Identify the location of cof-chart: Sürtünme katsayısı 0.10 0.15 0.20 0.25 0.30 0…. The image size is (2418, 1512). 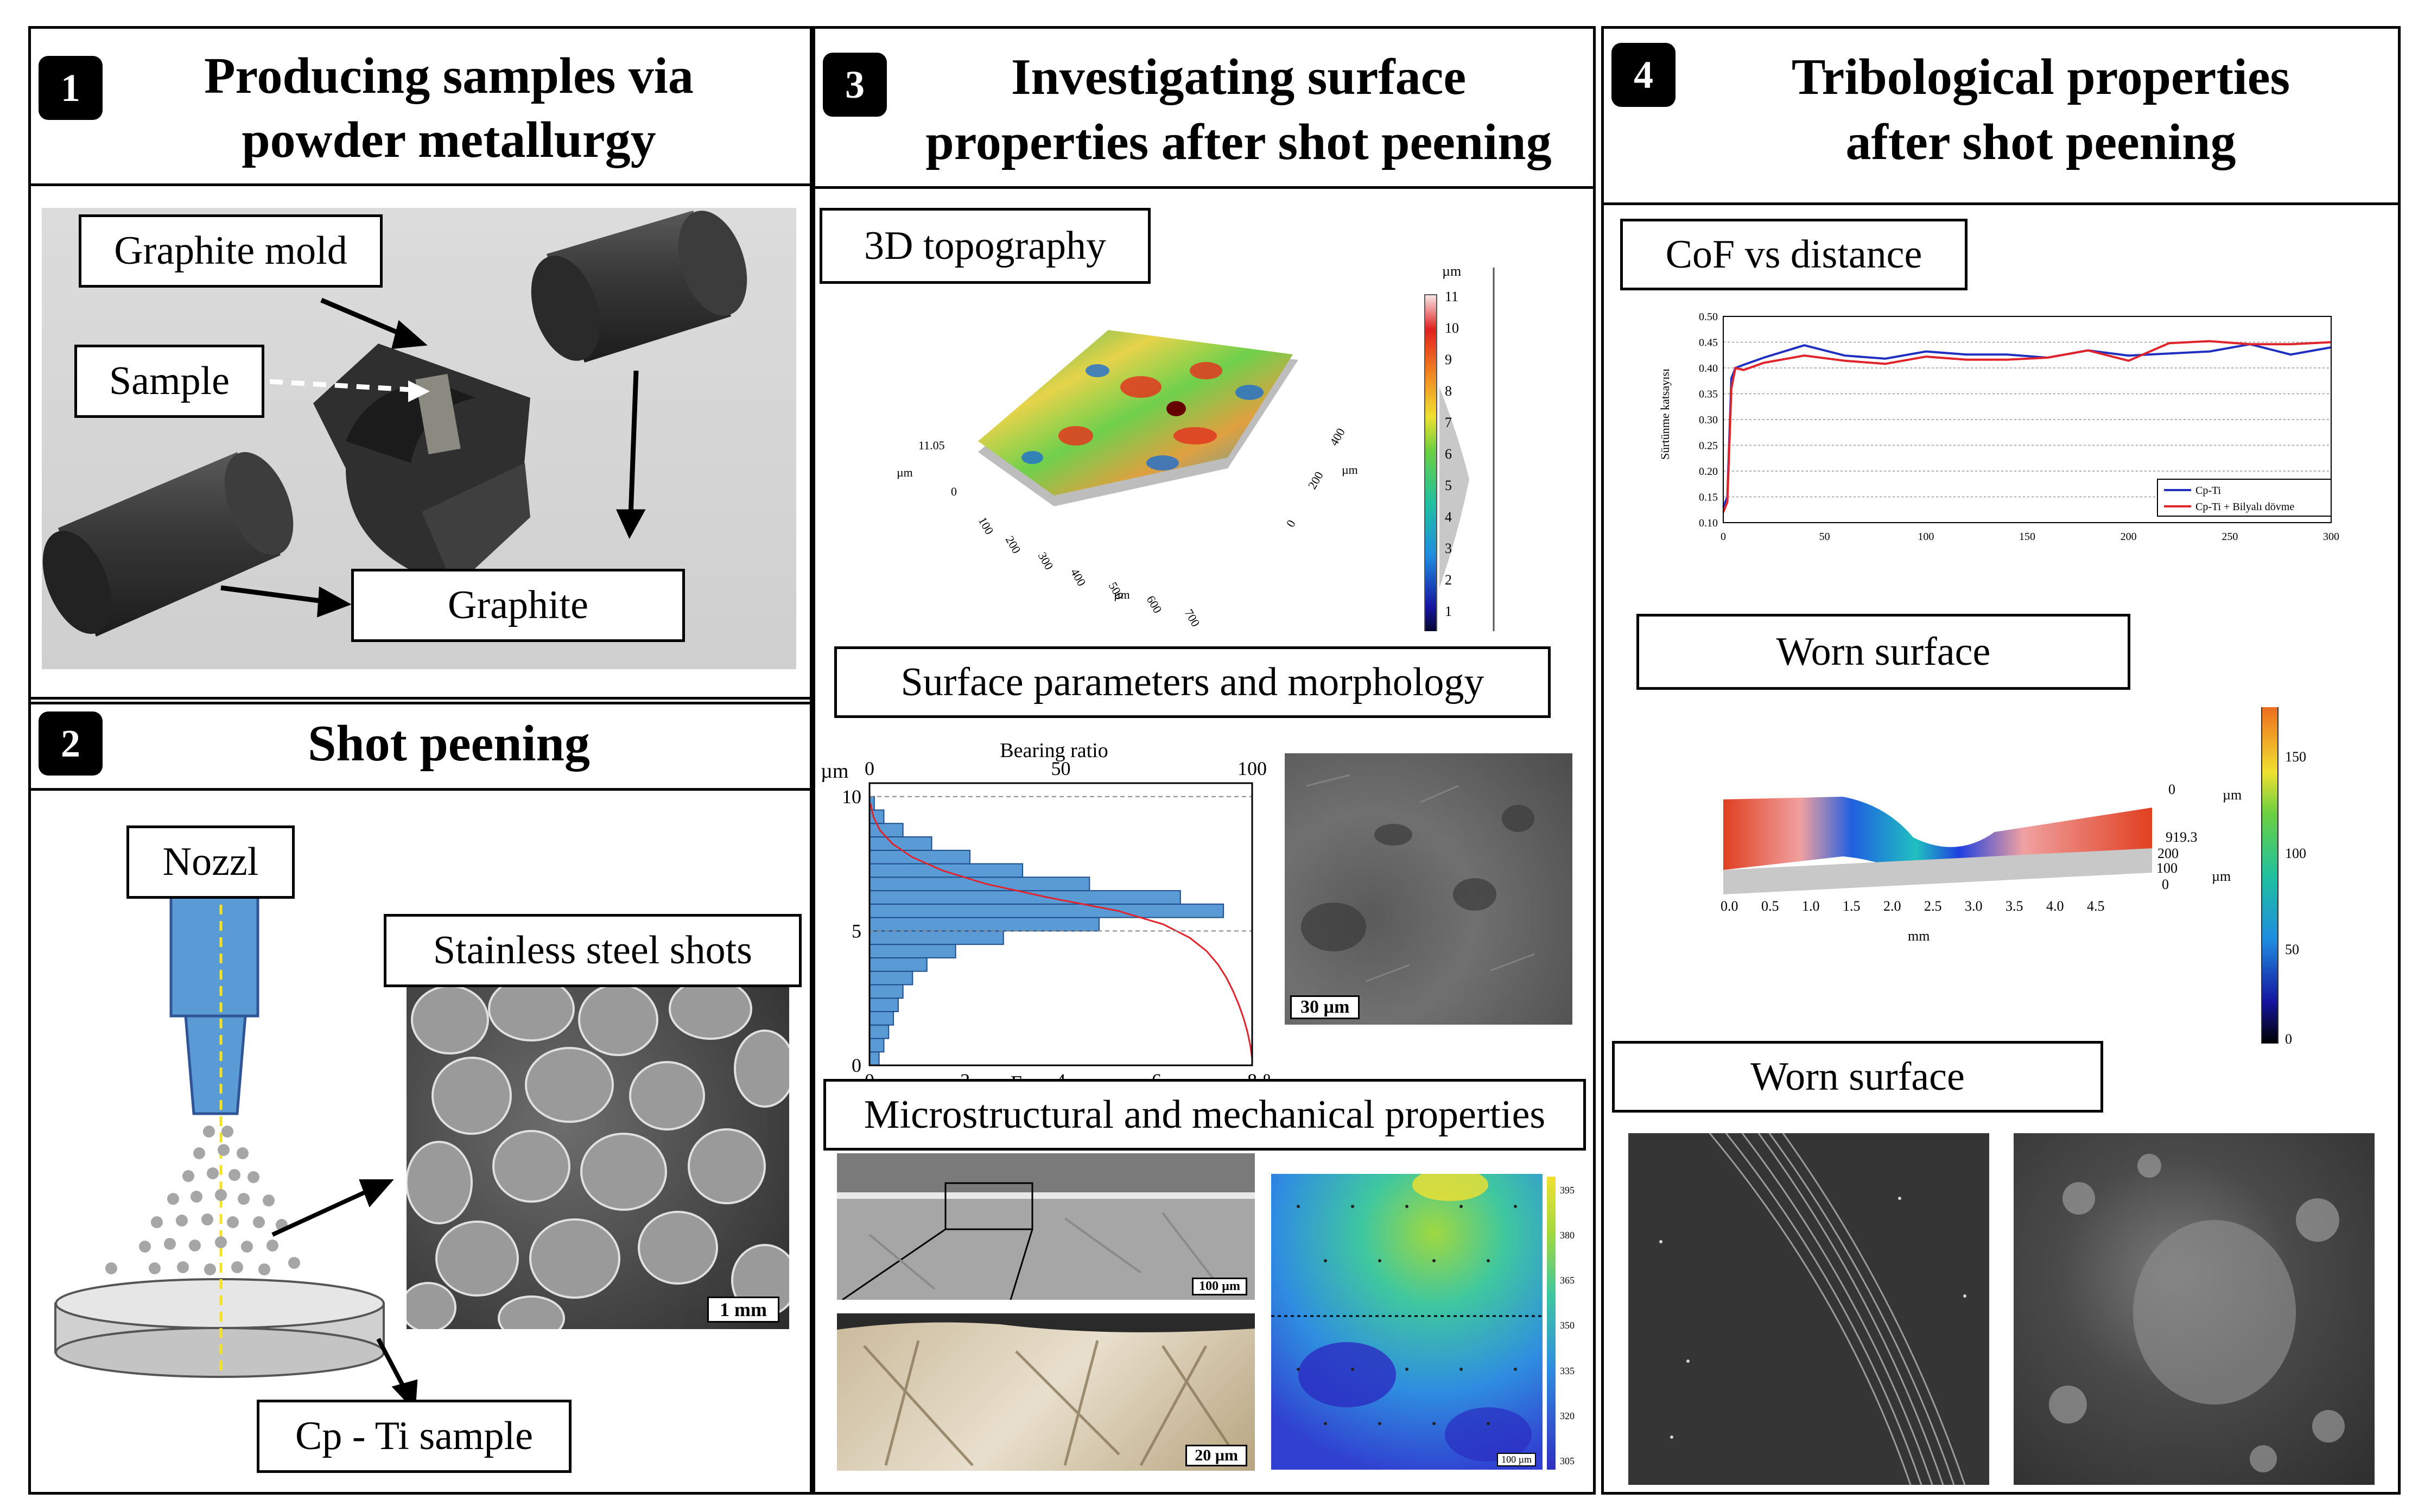
(1998, 427).